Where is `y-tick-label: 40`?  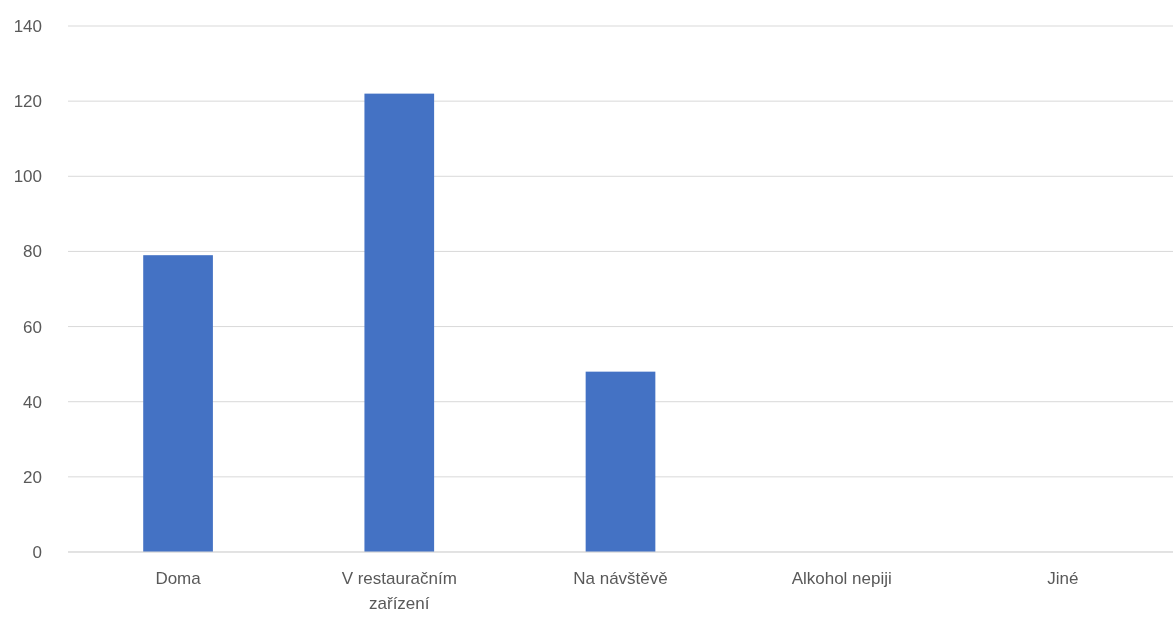
y-tick-label: 40 is located at coordinates (32, 402).